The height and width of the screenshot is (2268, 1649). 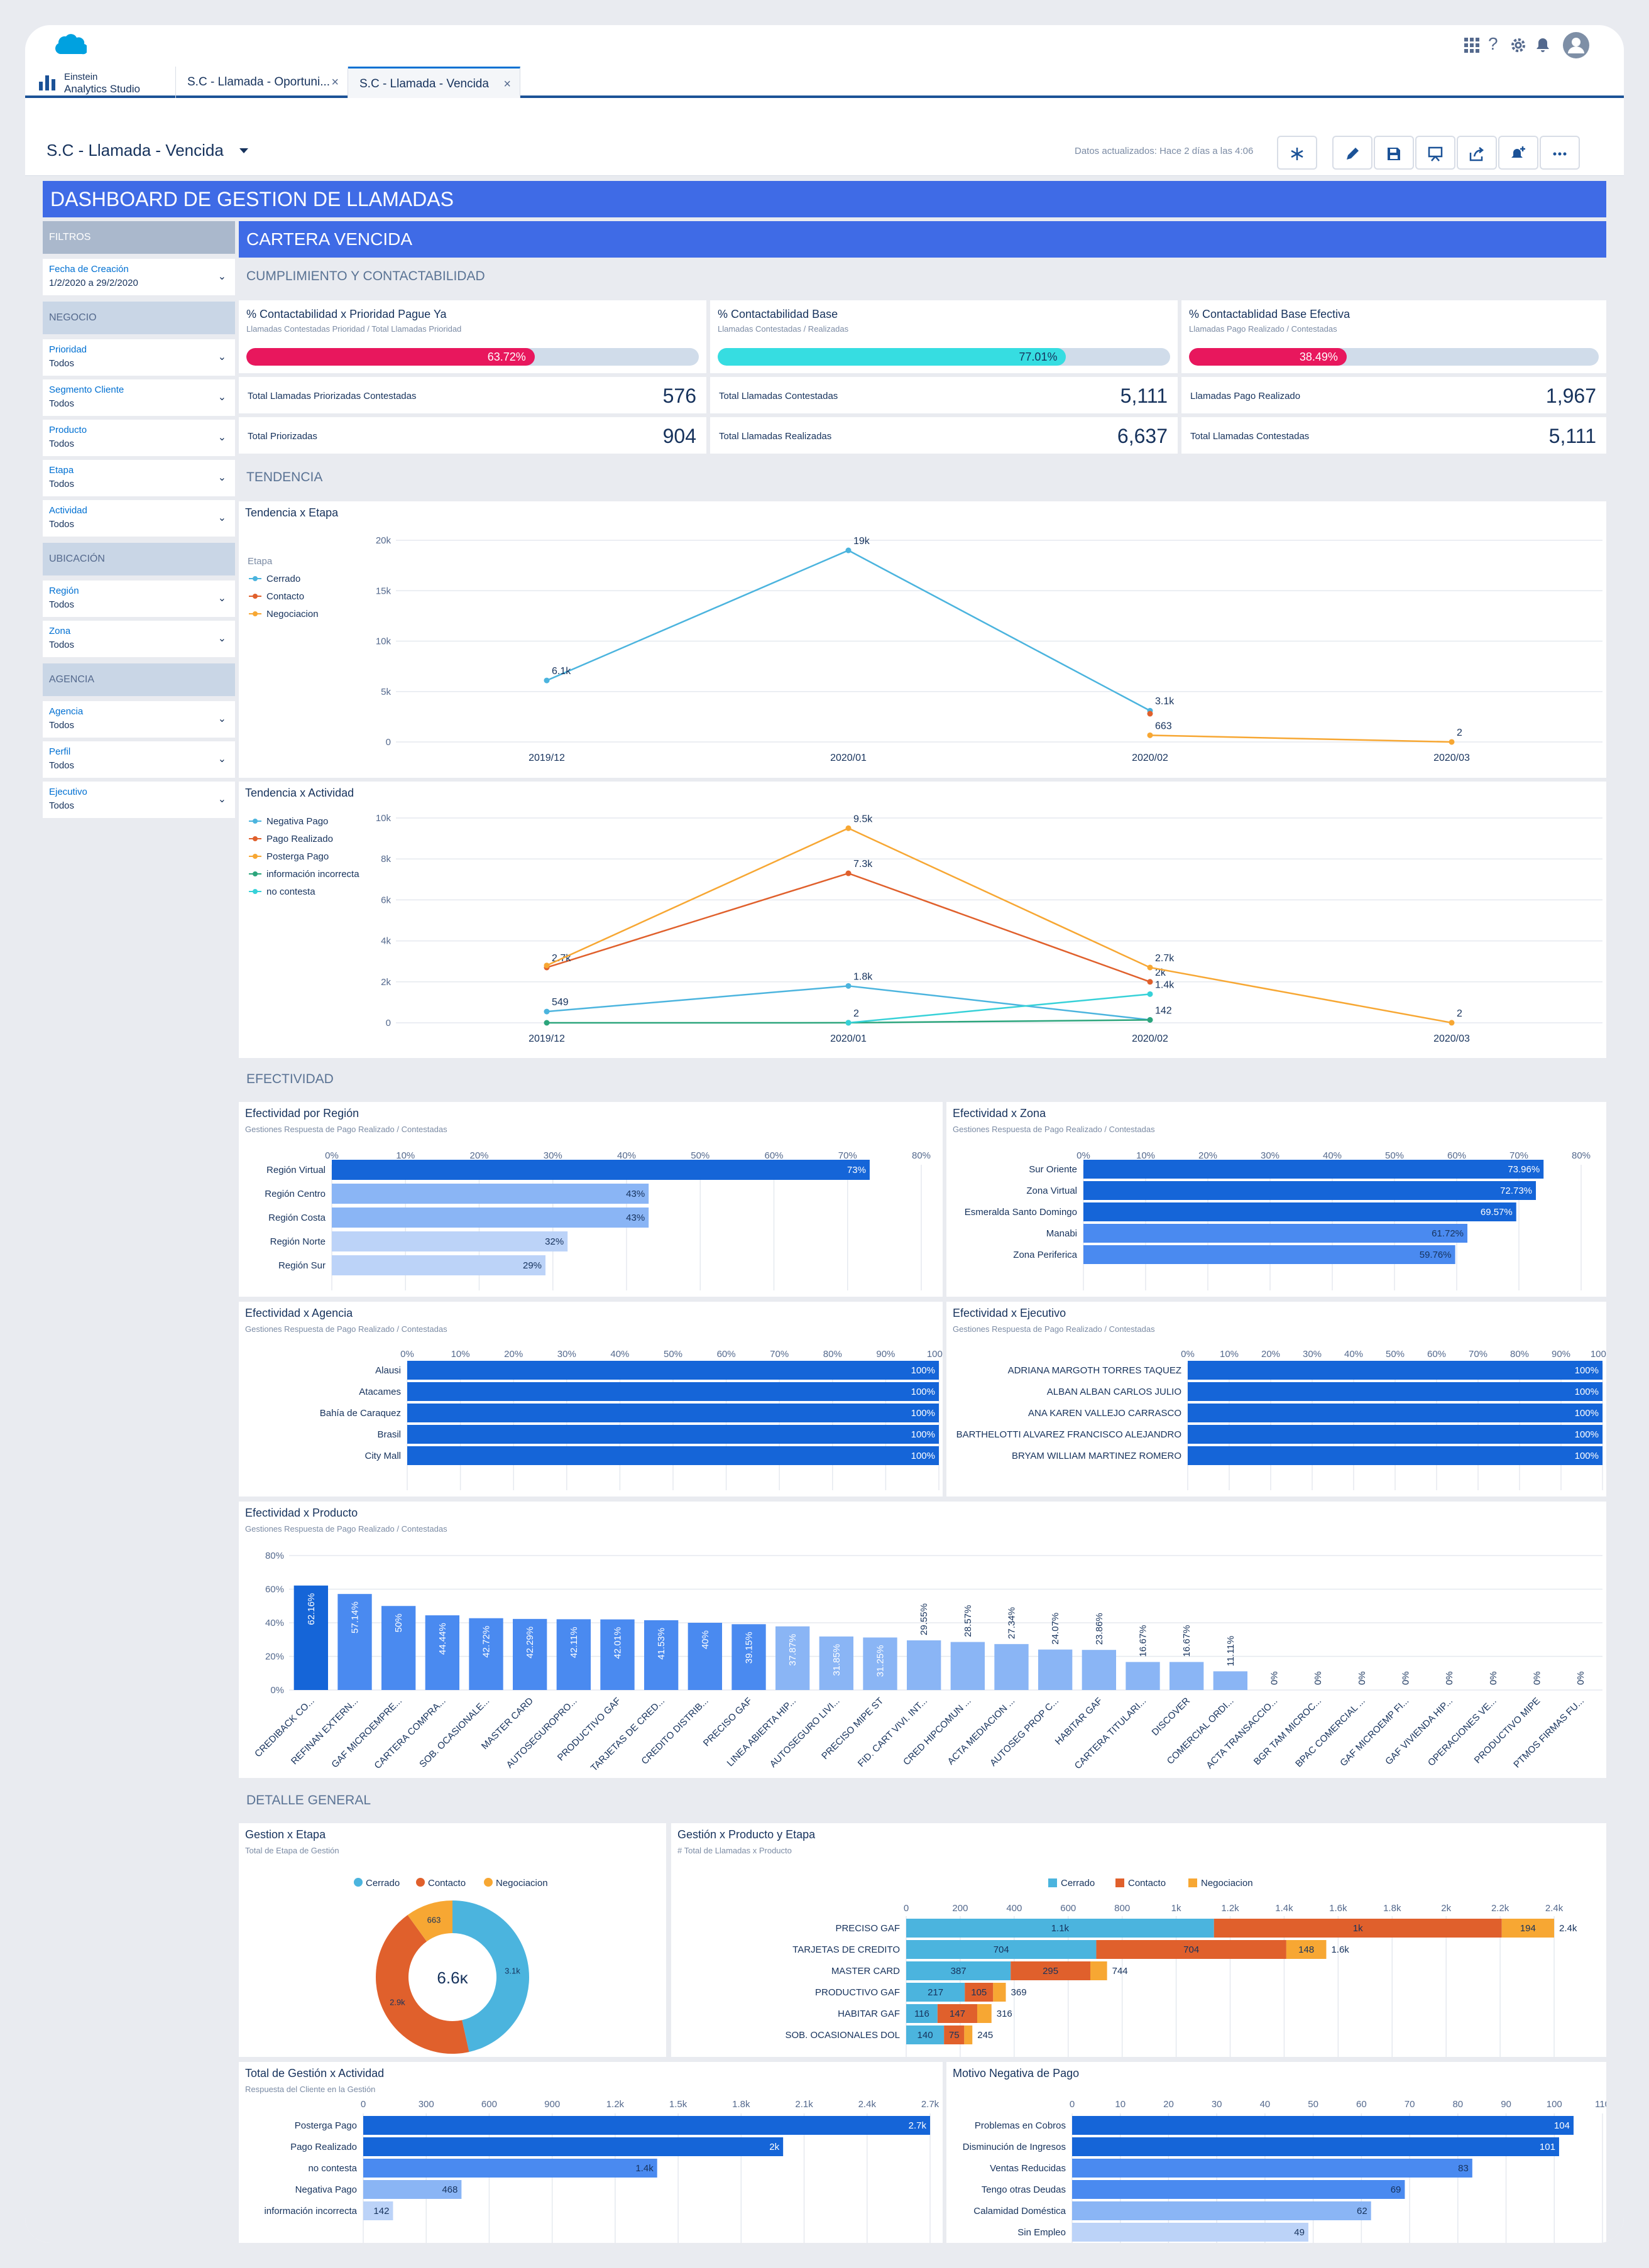 I want to click on bar-value-label: 41.53%, so click(x=661, y=1644).